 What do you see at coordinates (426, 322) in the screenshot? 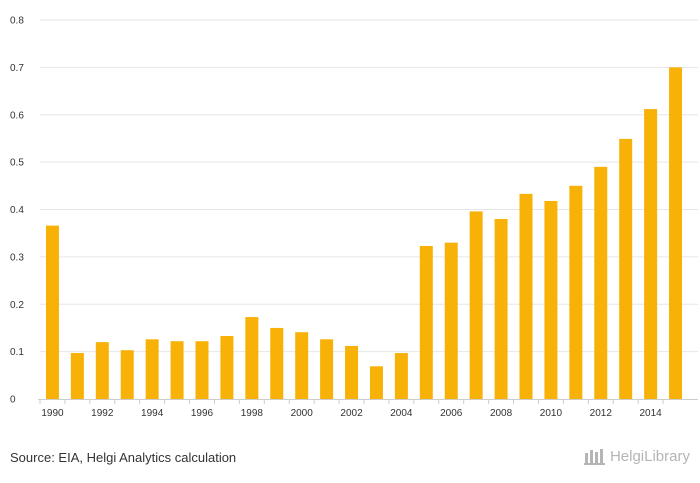
I see `bar-2005` at bounding box center [426, 322].